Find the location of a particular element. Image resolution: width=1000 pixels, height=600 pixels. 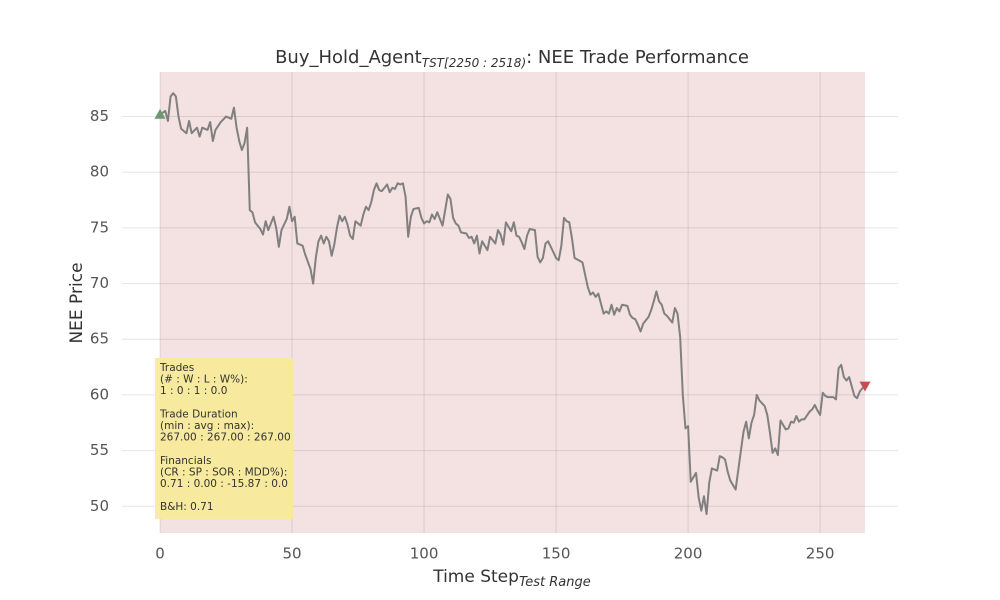

x-tick-label: 150 is located at coordinates (556, 554).